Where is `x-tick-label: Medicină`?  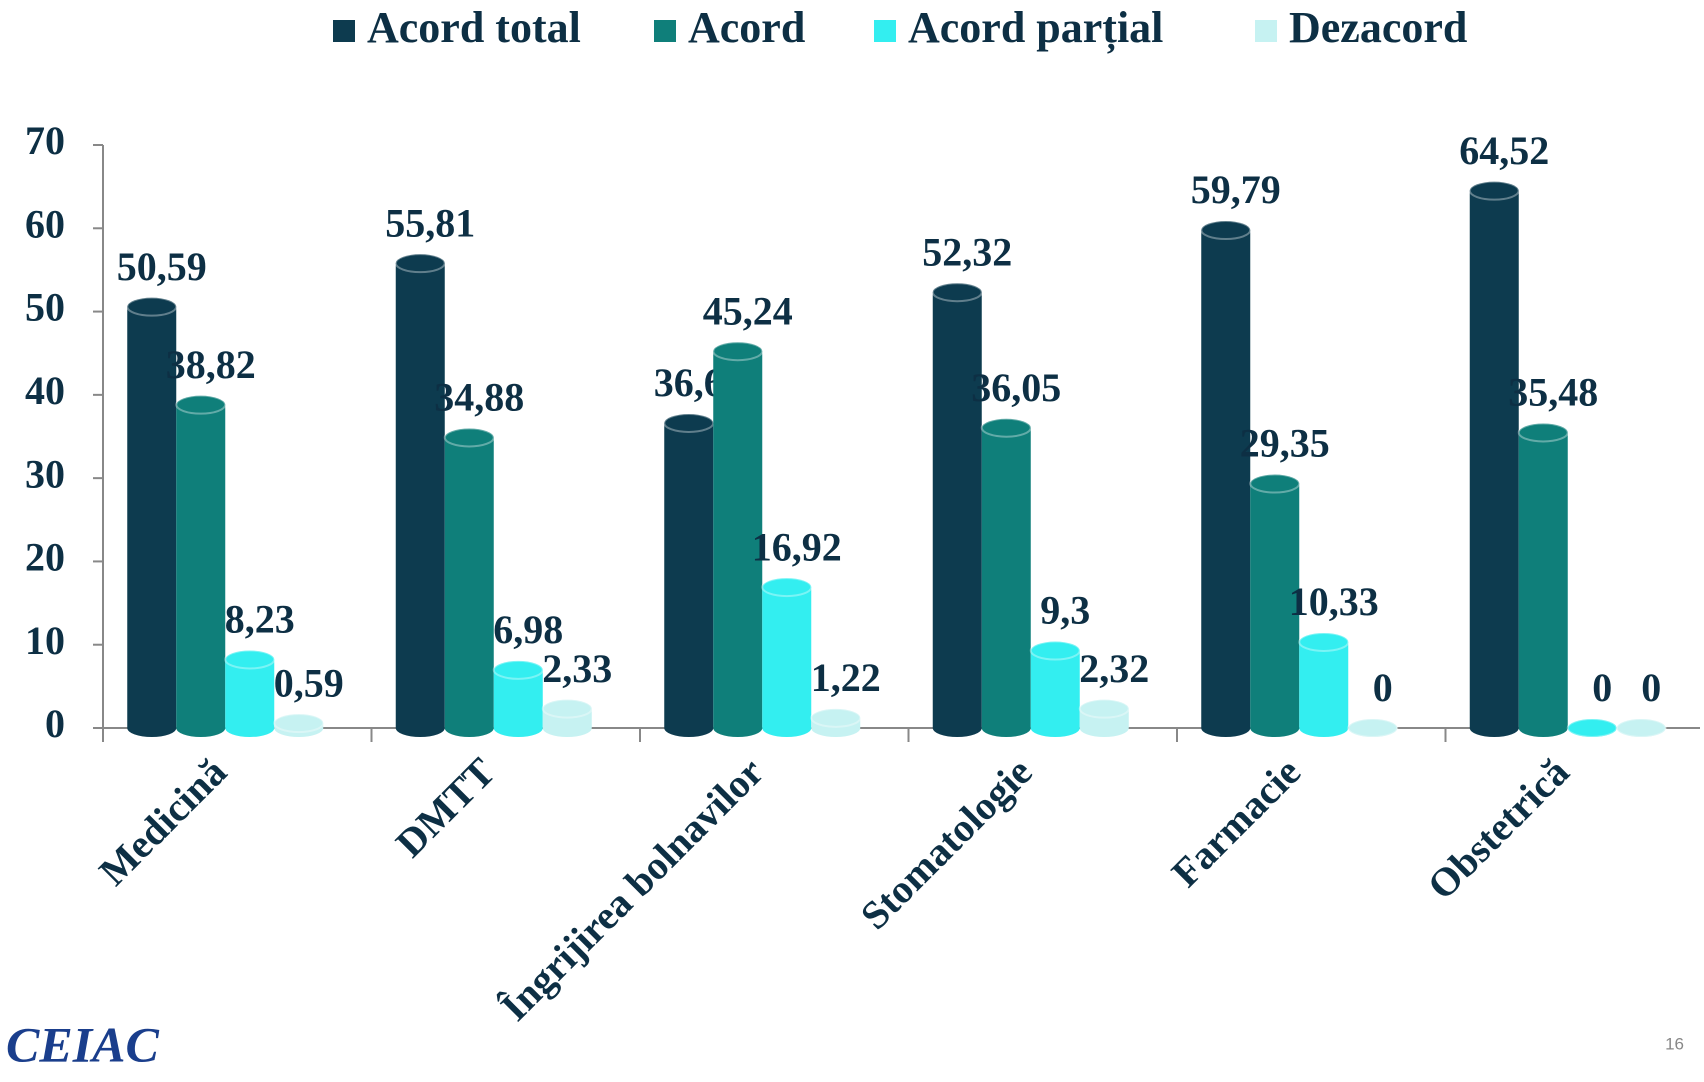 x-tick-label: Medicină is located at coordinates (162, 821).